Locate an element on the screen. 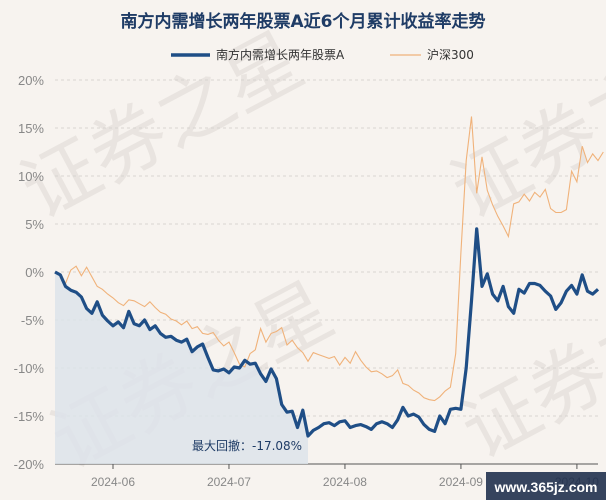  y-tick-label: 15% is located at coordinates (31, 128).